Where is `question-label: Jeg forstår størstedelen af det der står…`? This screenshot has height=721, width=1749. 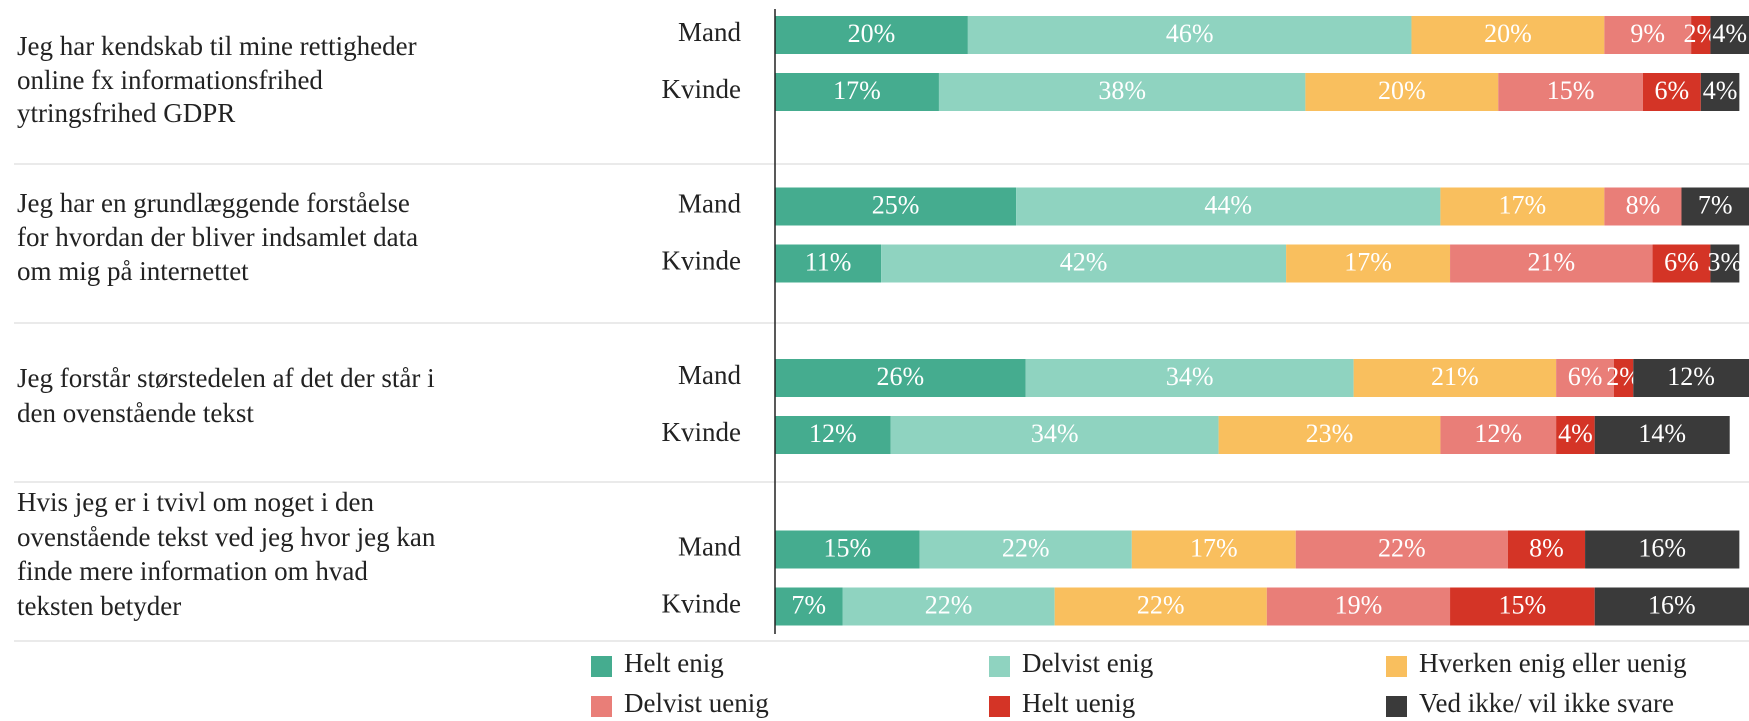 question-label: Jeg forstår størstedelen af det der står… is located at coordinates (226, 378).